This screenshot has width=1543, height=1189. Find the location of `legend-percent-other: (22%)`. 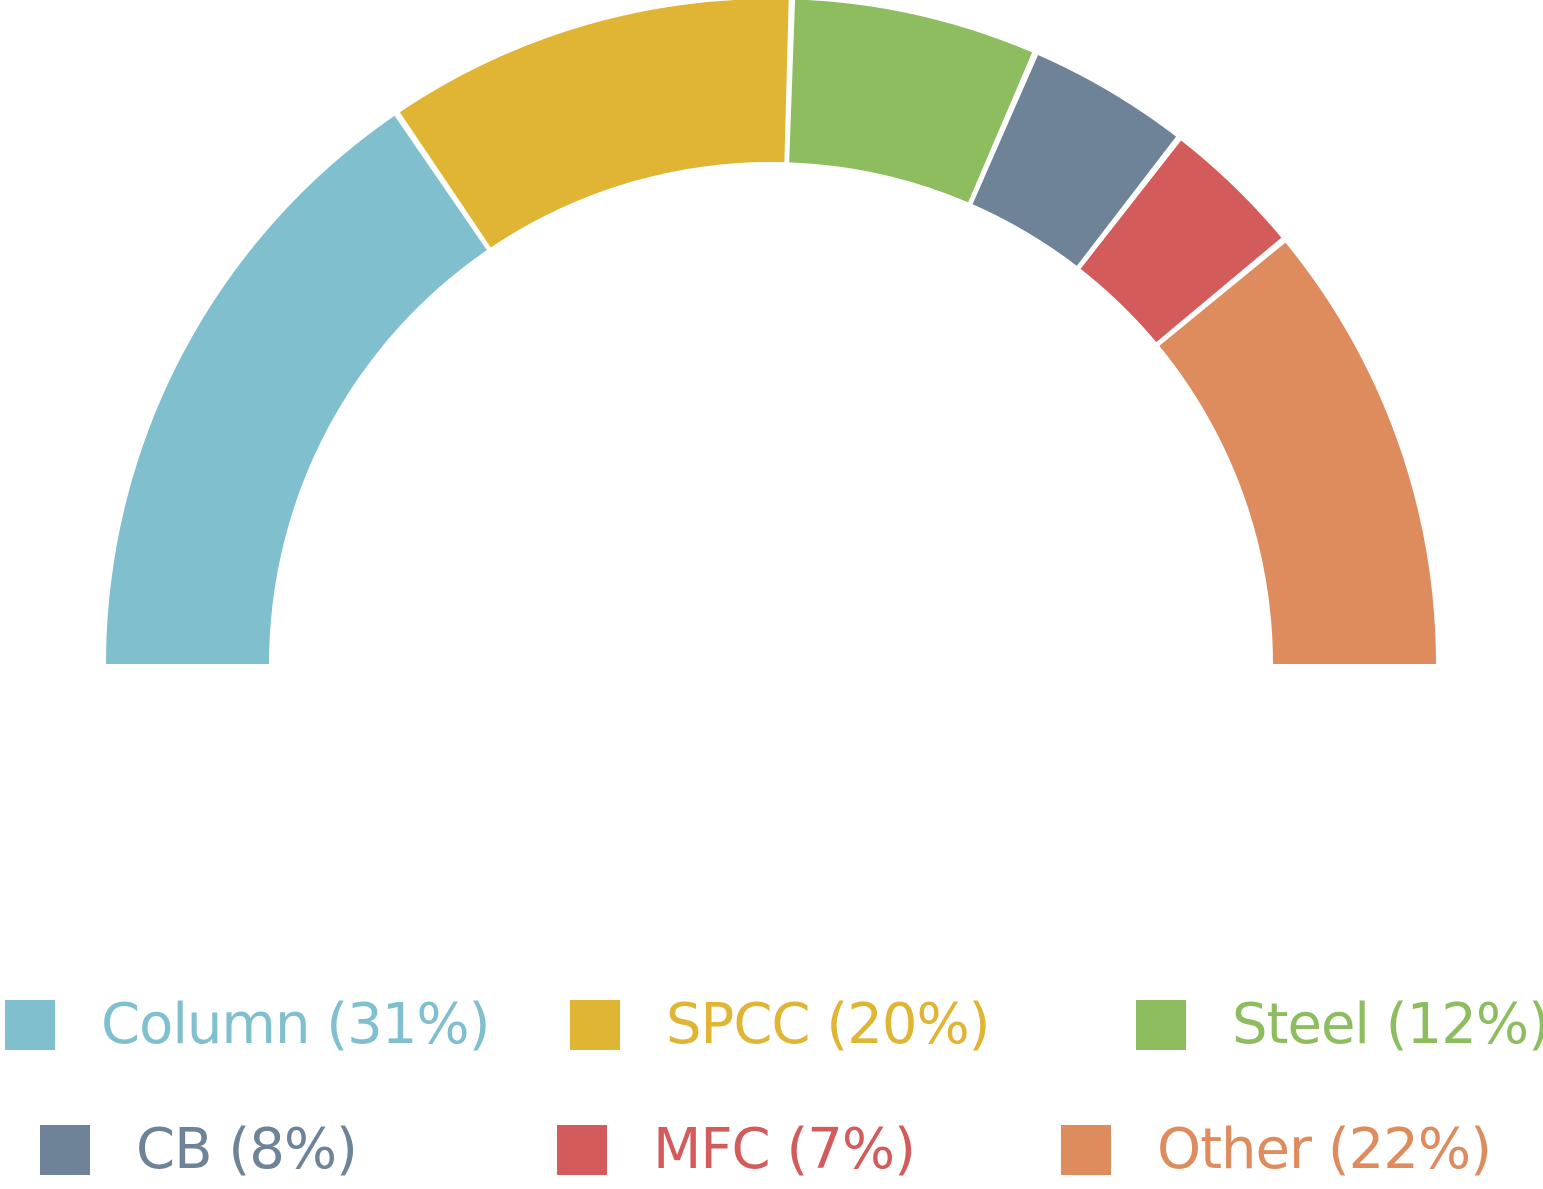

legend-percent-other: (22%) is located at coordinates (1409, 1149).